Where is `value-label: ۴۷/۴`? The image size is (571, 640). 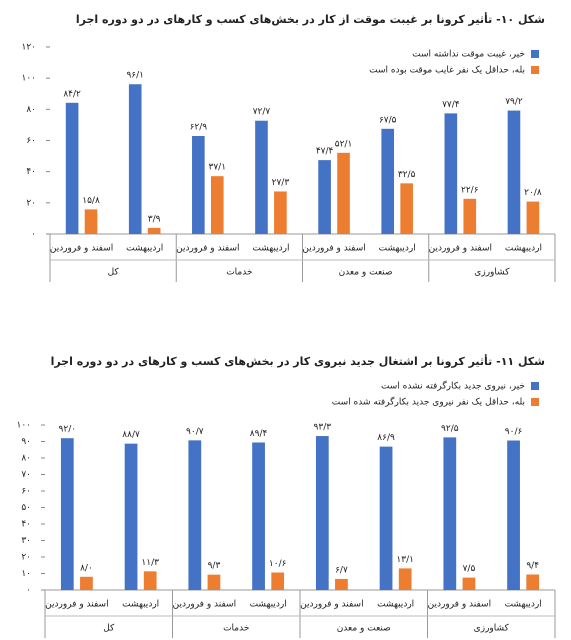
value-label: ۴۷/۴ is located at coordinates (325, 152).